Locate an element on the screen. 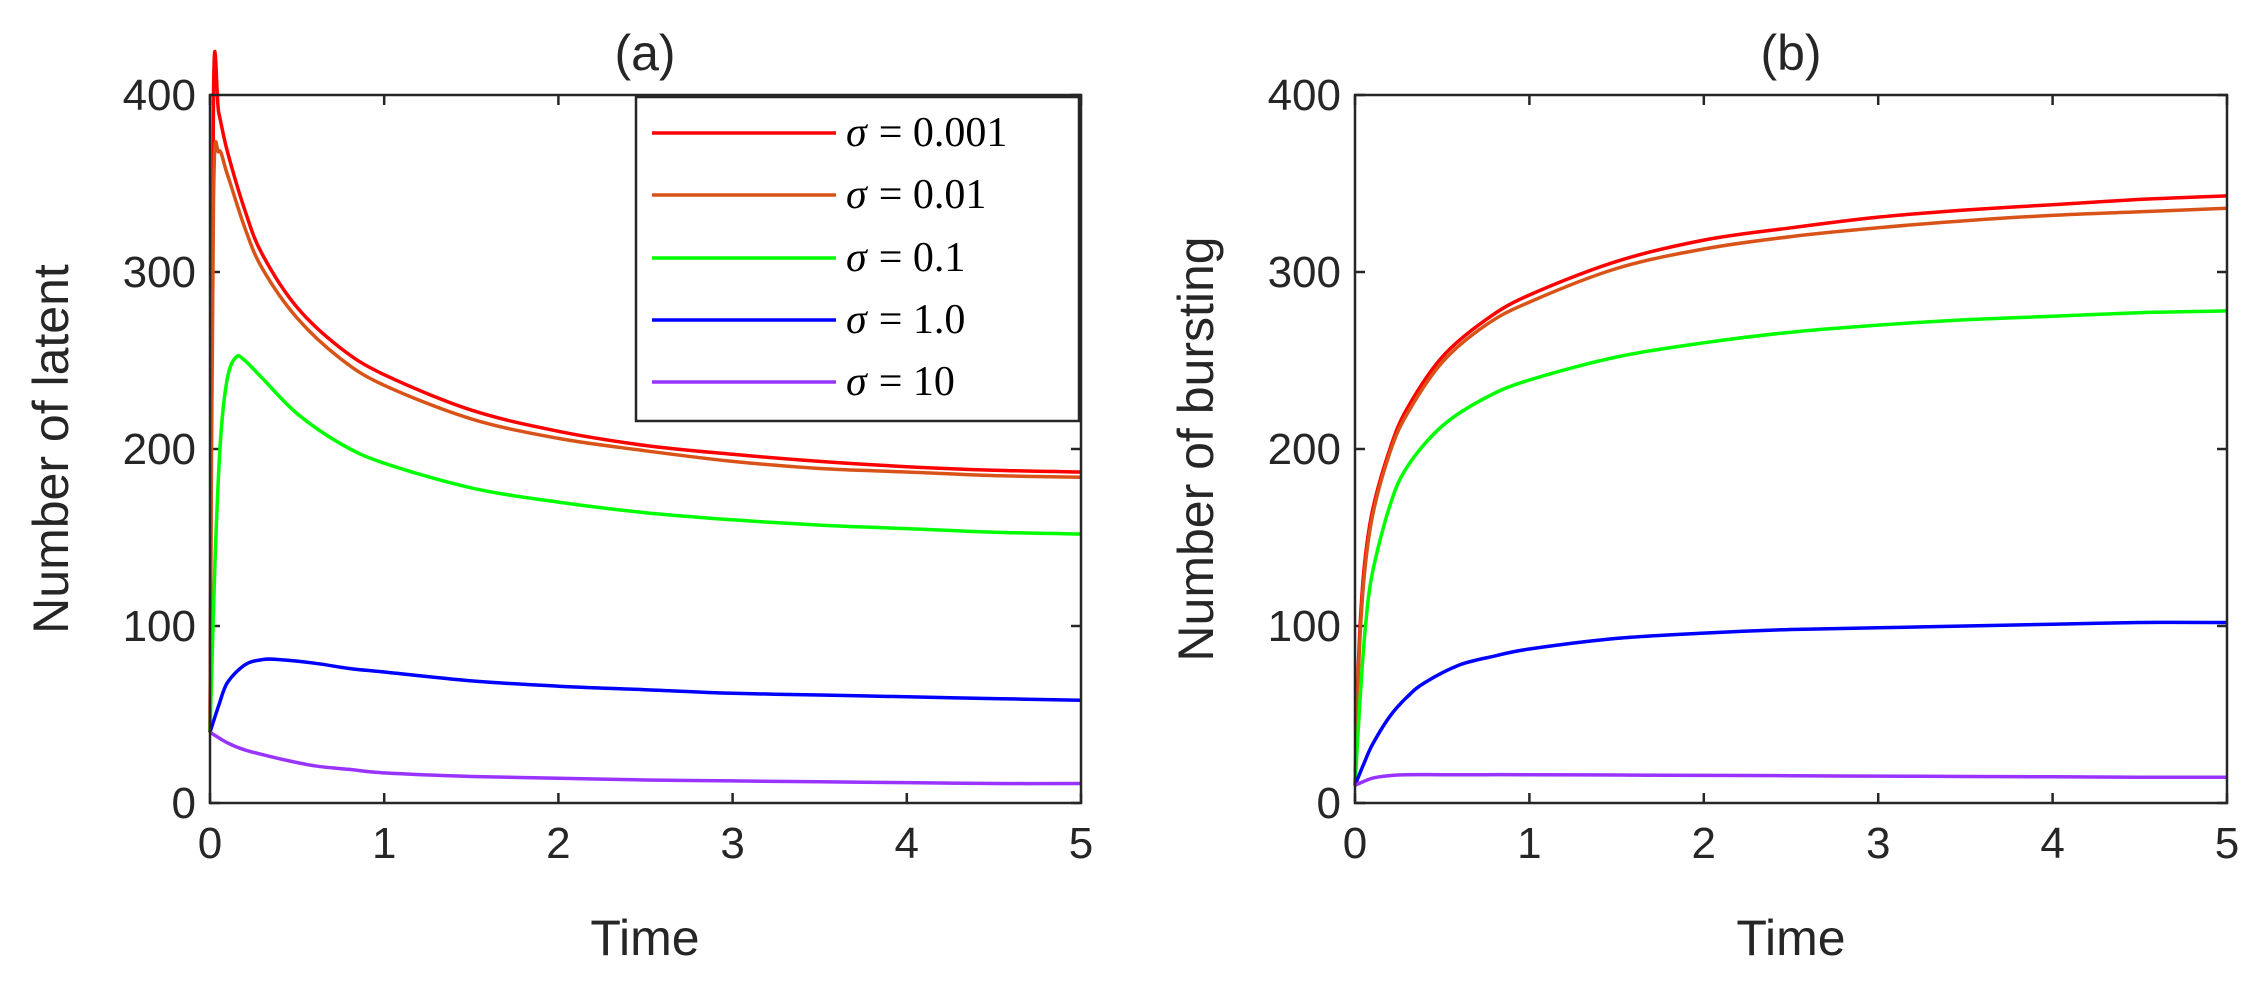 This screenshot has width=2261, height=986. y-tick-label-b-4: 400 is located at coordinates (1304, 95).